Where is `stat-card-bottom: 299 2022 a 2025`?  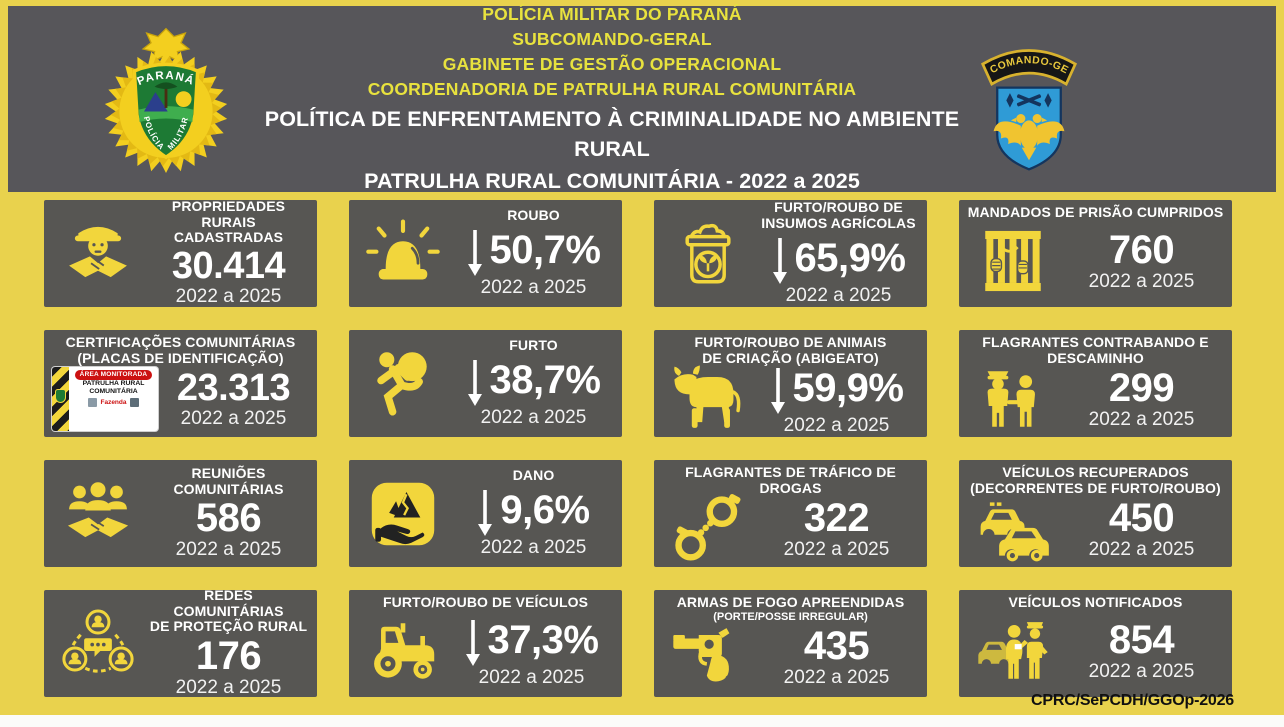
stat-card-bottom: 299 2022 a 2025 is located at coordinates (1095, 399).